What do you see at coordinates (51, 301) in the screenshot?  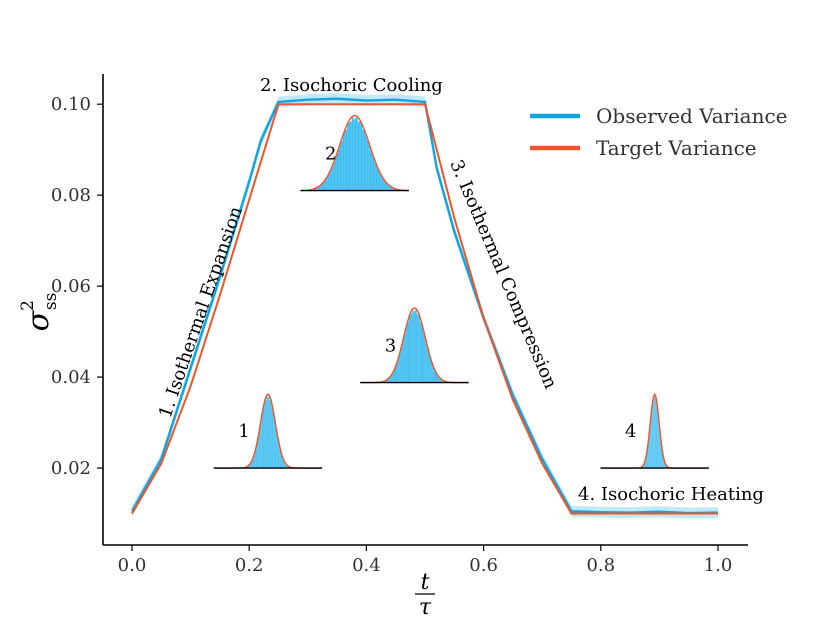 I see `y-label-subscript: ss` at bounding box center [51, 301].